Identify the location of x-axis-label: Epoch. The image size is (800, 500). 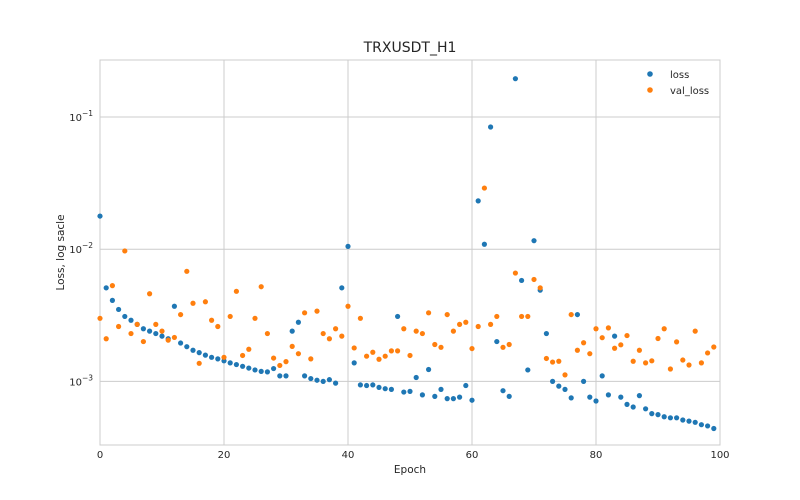
(410, 470).